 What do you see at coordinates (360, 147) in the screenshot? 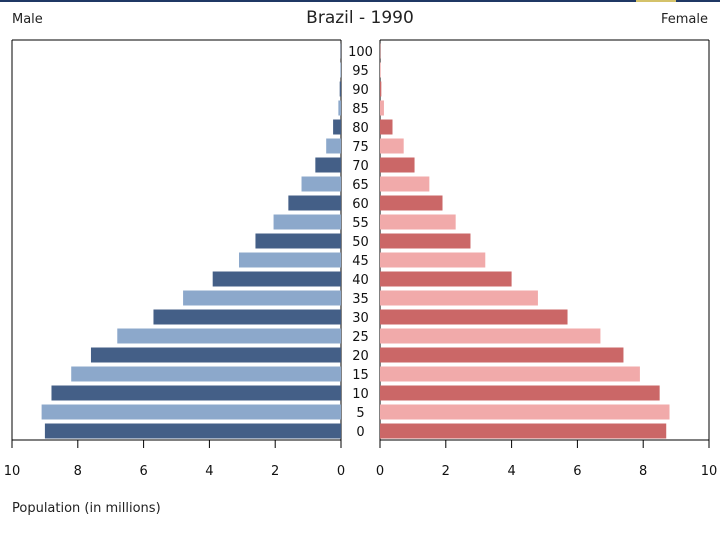
I see `age-label-75: 75` at bounding box center [360, 147].